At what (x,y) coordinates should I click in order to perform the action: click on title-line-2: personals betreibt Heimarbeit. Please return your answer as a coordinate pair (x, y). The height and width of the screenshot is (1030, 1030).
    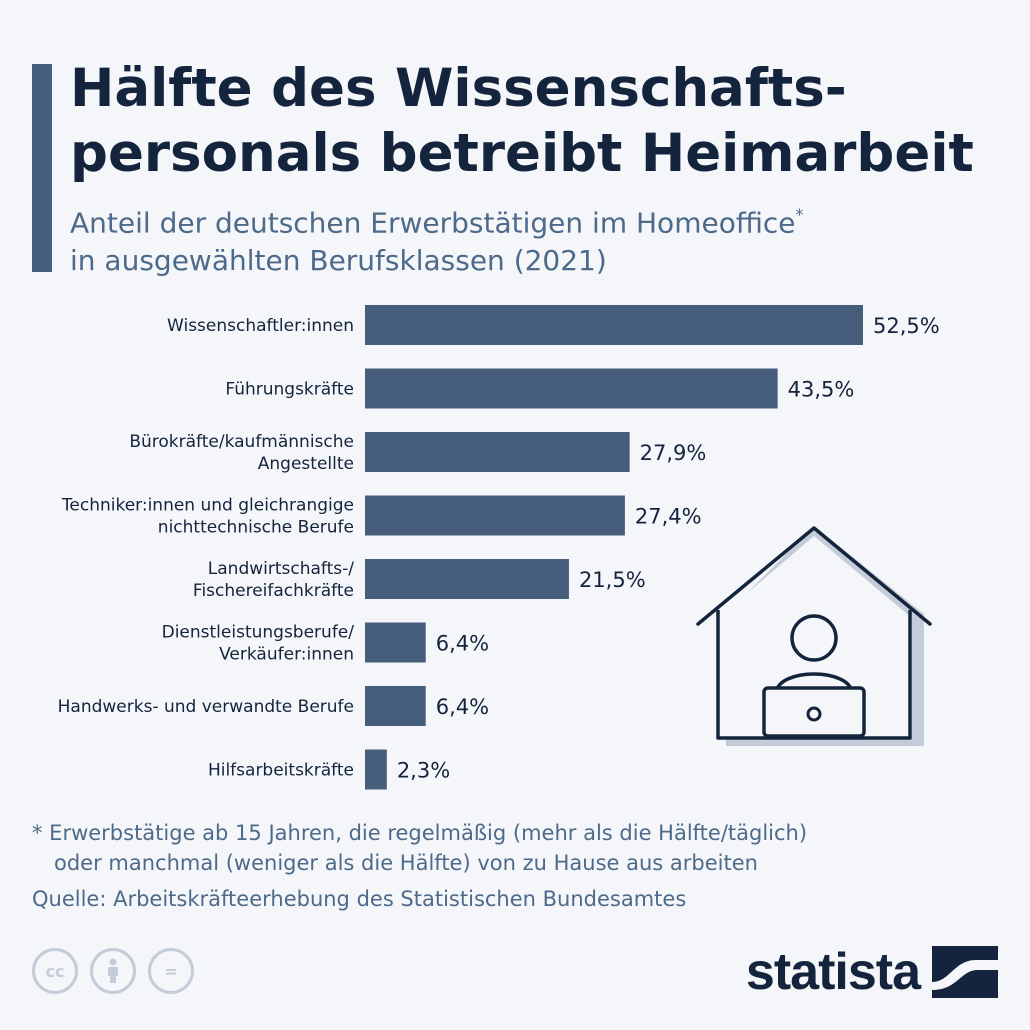
    Looking at the image, I should click on (522, 153).